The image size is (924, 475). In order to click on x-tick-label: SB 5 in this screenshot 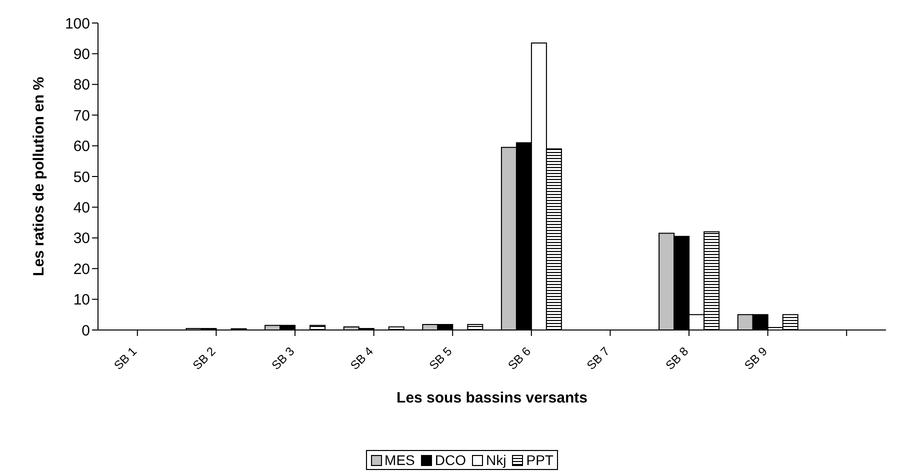, I will do `click(440, 358)`.